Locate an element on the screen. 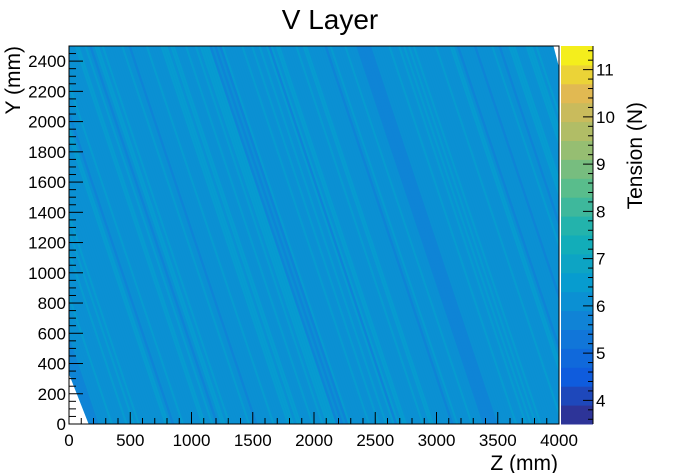 The height and width of the screenshot is (473, 698). y-tick-label: 2000 is located at coordinates (47, 122).